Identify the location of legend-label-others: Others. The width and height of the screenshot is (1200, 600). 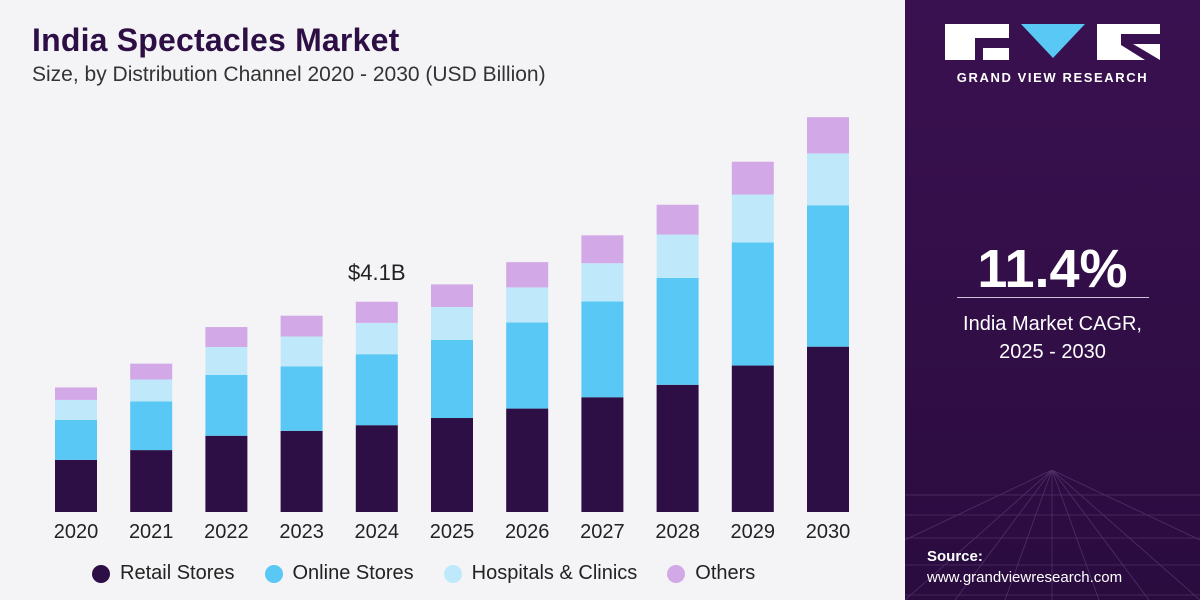
(725, 573).